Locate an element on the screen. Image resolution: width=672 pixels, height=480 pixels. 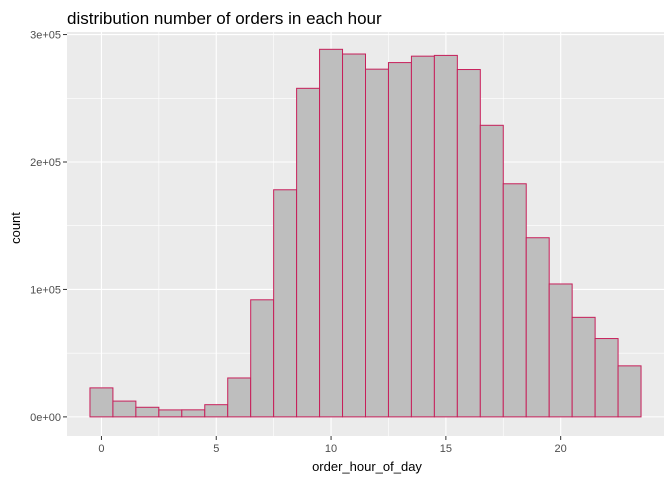
y-tick-label: 0e+00 is located at coordinates (45, 418).